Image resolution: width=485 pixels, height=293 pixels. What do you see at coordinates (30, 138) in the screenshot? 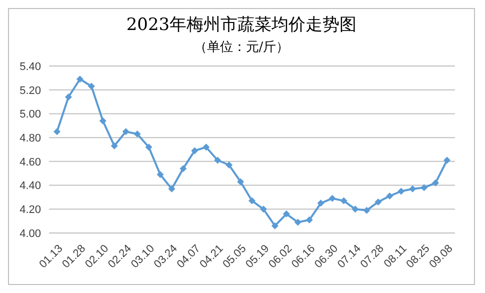
I see `y-tick-label: 4.80` at bounding box center [30, 138].